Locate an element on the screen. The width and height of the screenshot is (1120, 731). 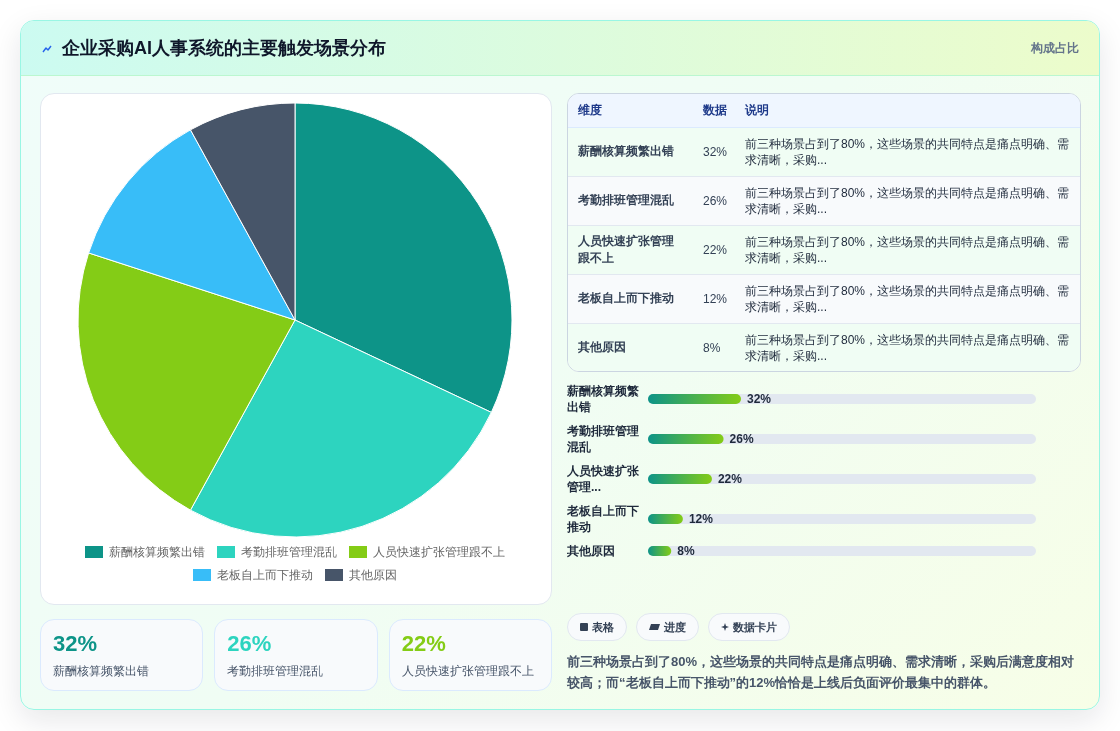
text: 进度 is located at coordinates (675, 627).